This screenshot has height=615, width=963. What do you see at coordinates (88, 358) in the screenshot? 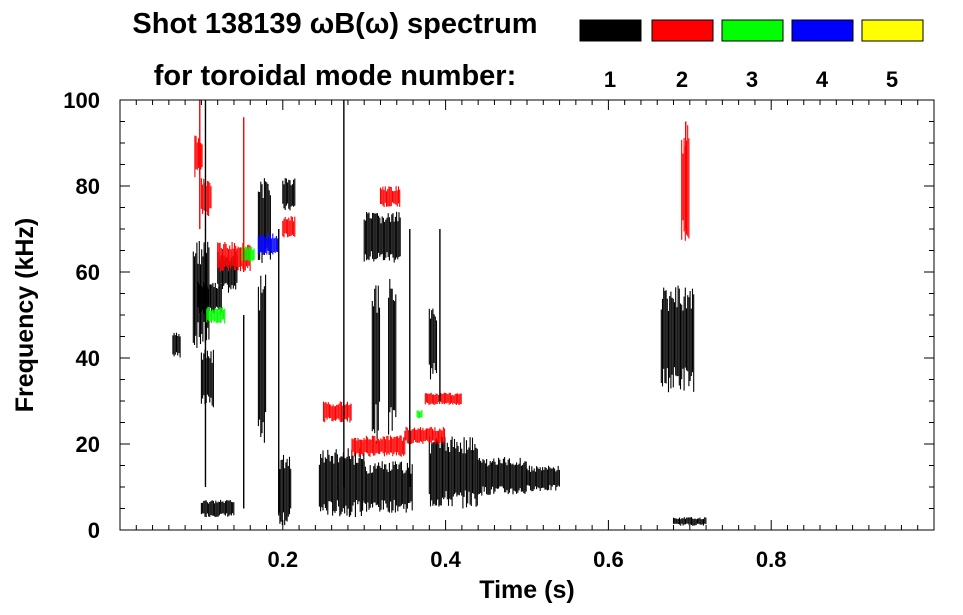
I see `y-tick-label: 40` at bounding box center [88, 358].